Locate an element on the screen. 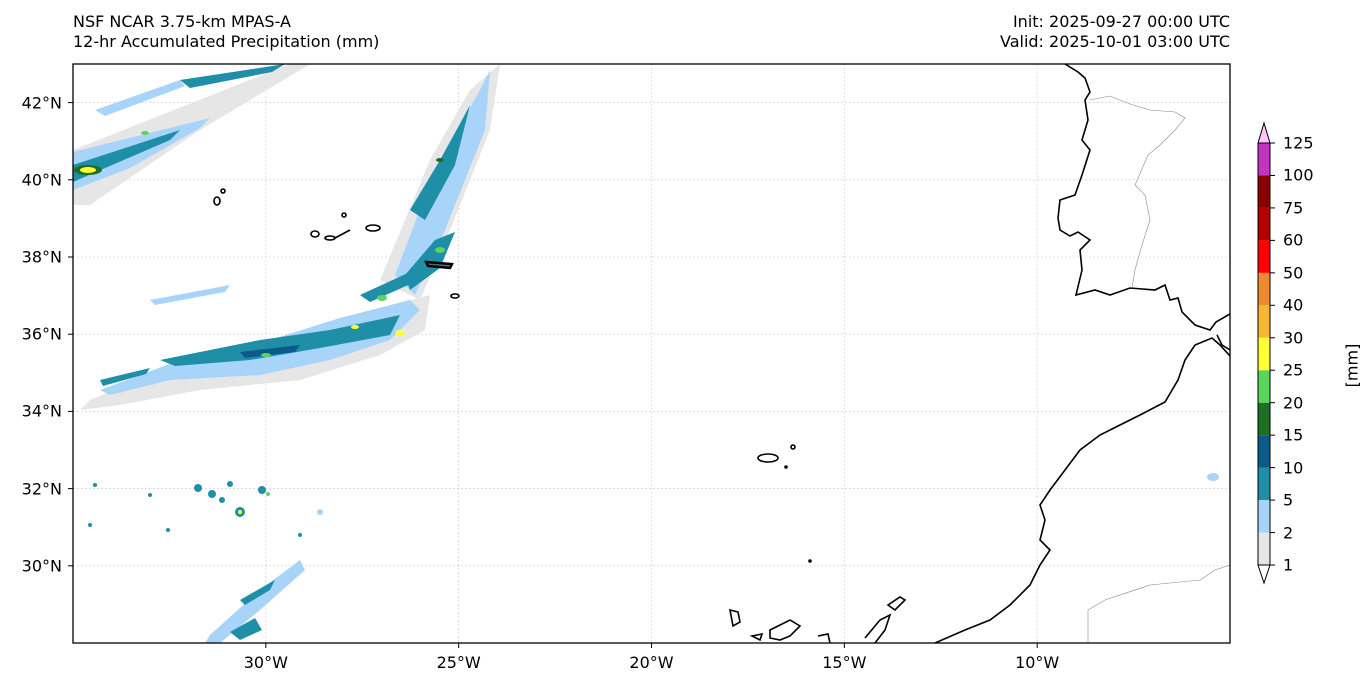 The width and height of the screenshot is (1361, 687). colorbar-tick-label: 100 is located at coordinates (1298, 175).